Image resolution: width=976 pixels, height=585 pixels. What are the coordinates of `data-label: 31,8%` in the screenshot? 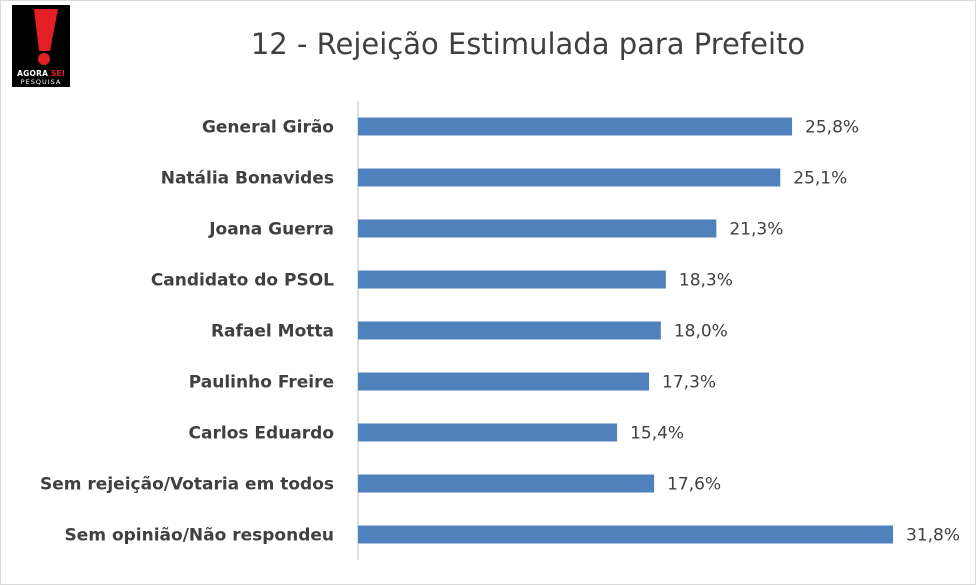 It's located at (933, 536).